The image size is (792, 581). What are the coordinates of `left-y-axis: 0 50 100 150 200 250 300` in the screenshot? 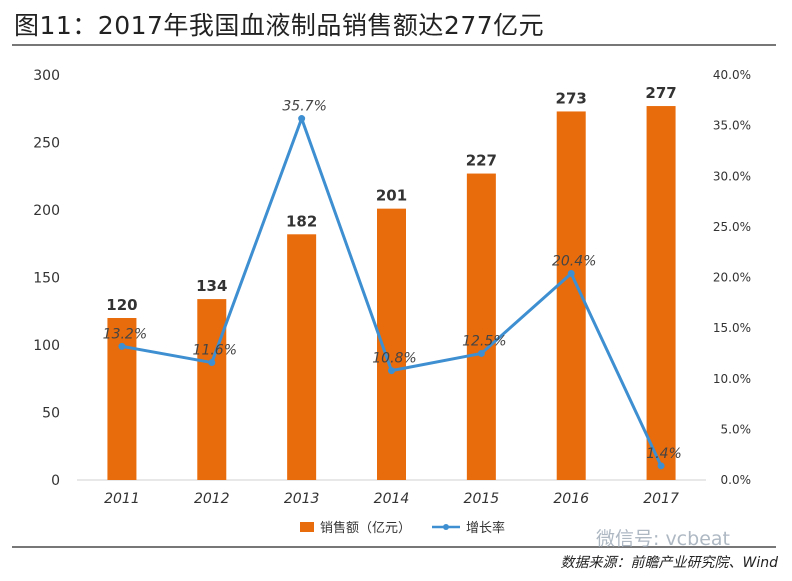 It's located at (46, 278).